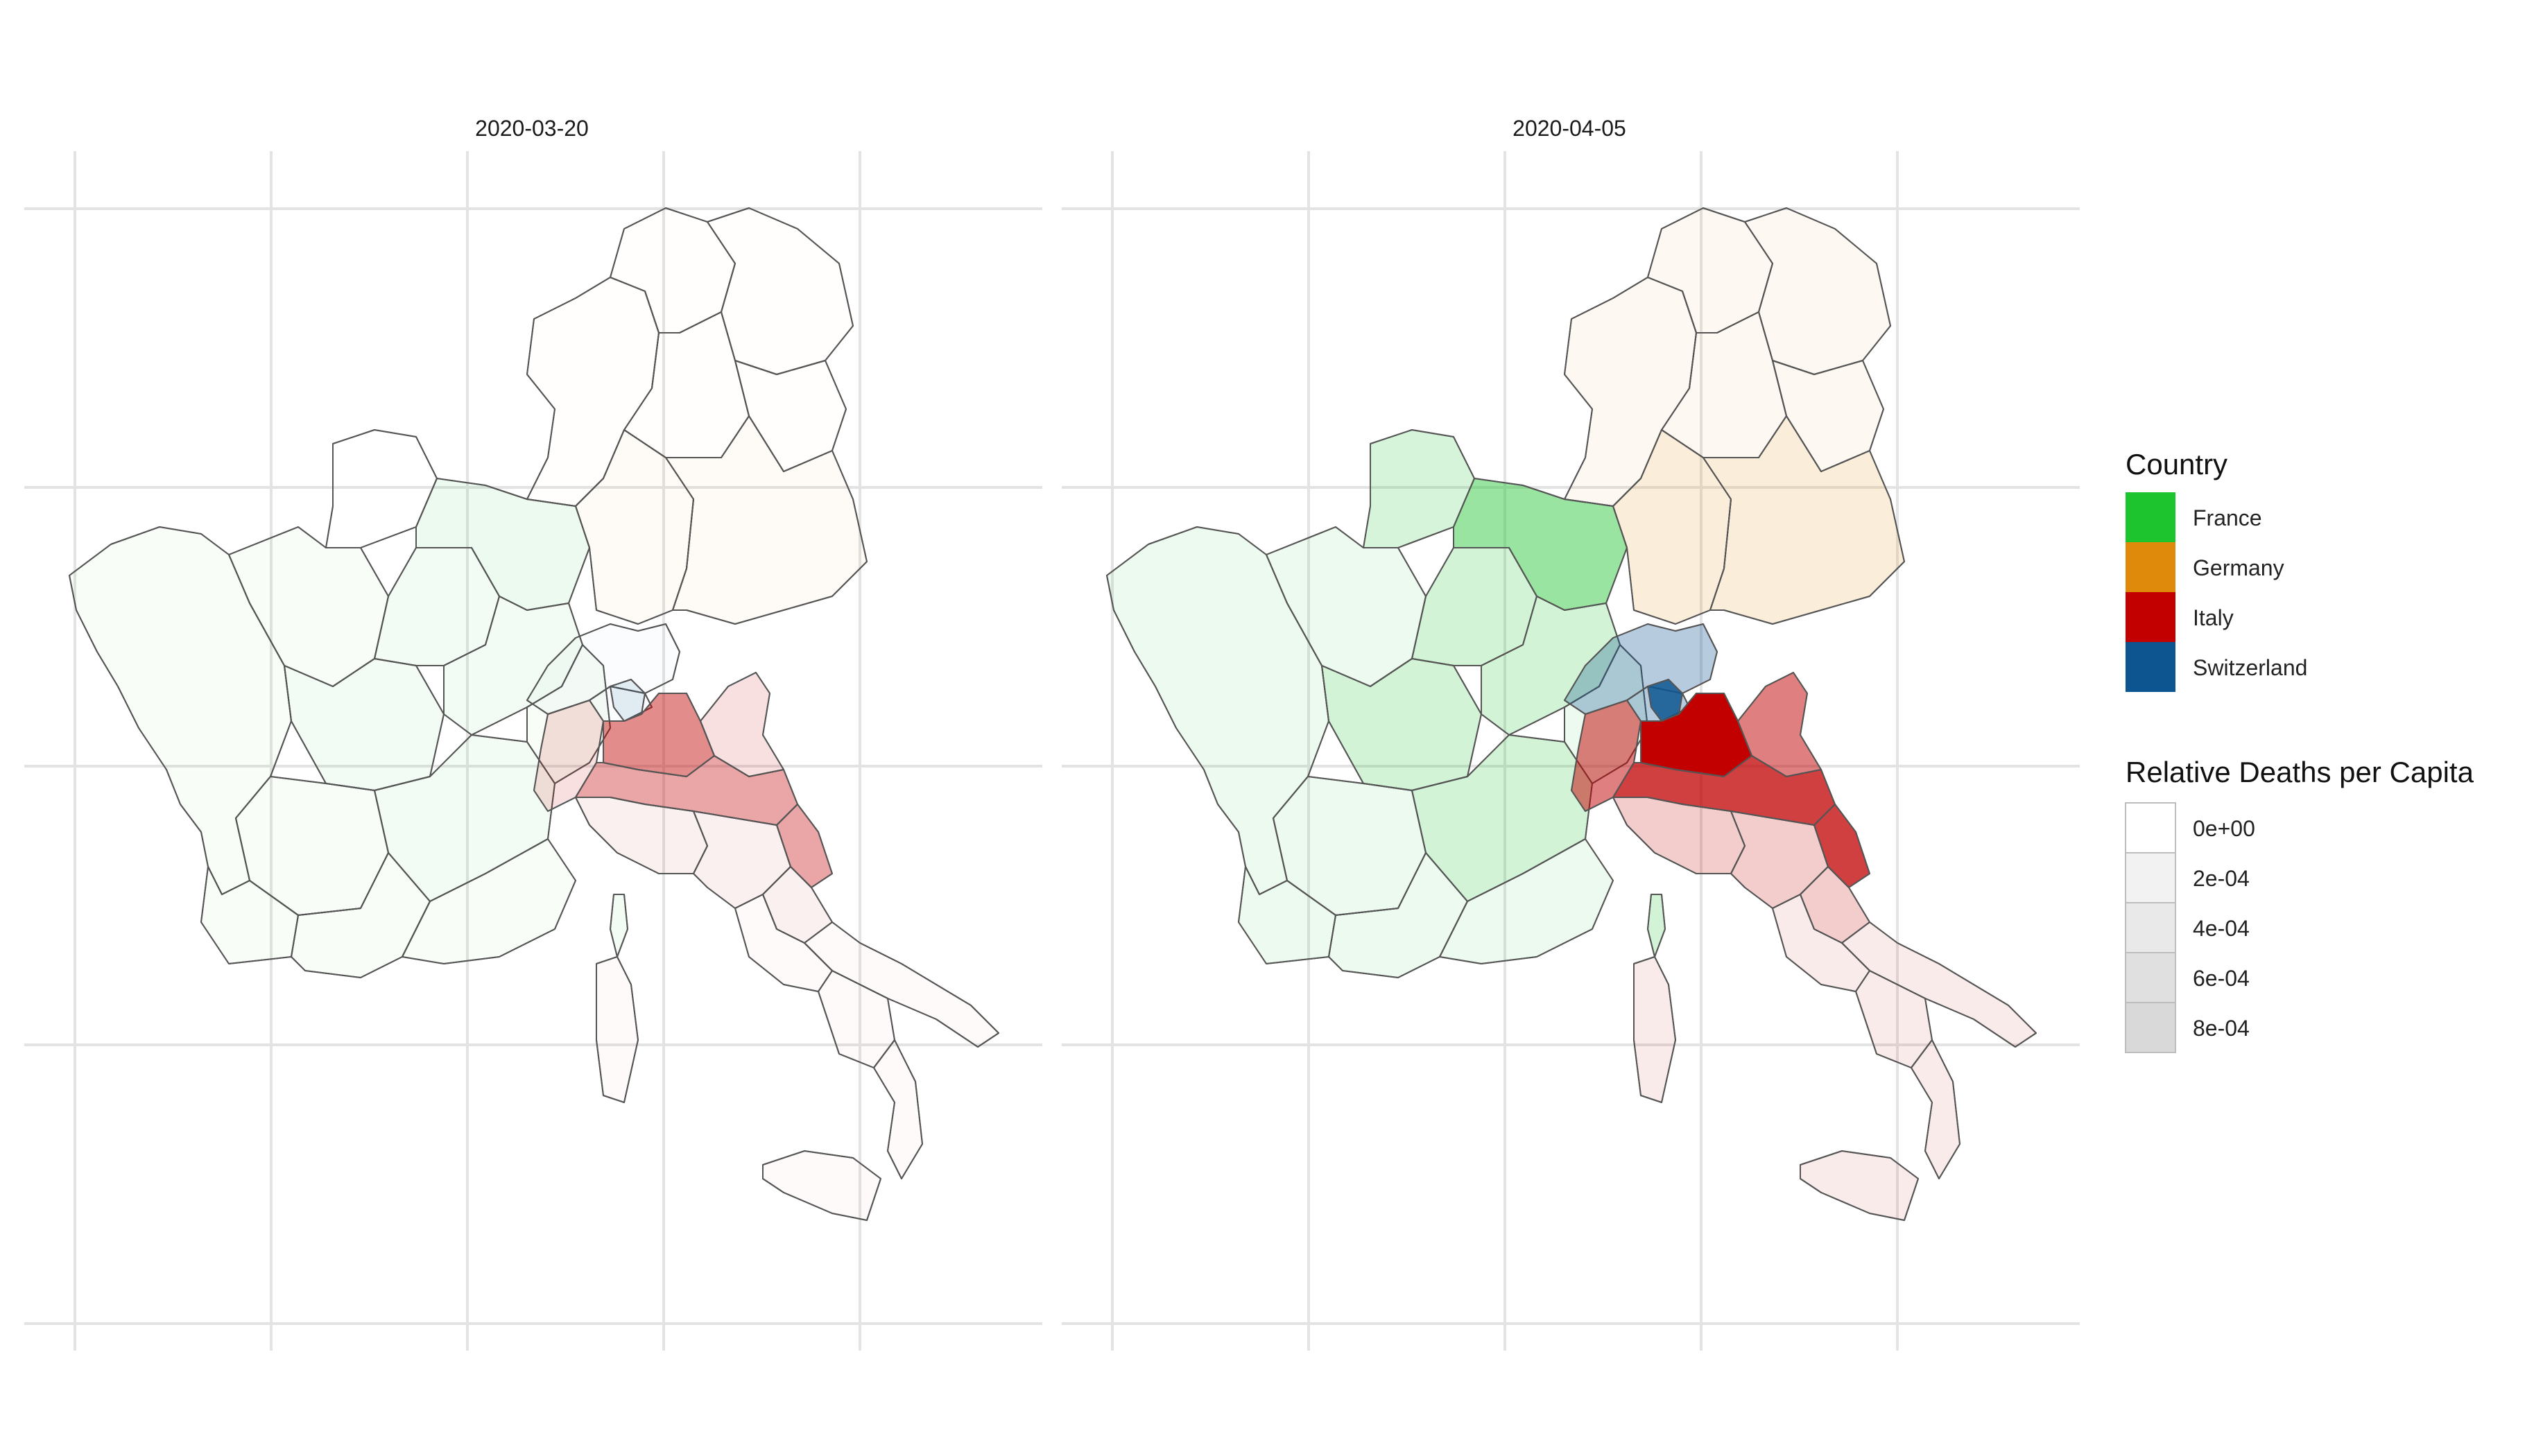 Image resolution: width=2534 pixels, height=1456 pixels. Describe the element at coordinates (2250, 667) in the screenshot. I see `legend-label-country: Switzerland` at that location.